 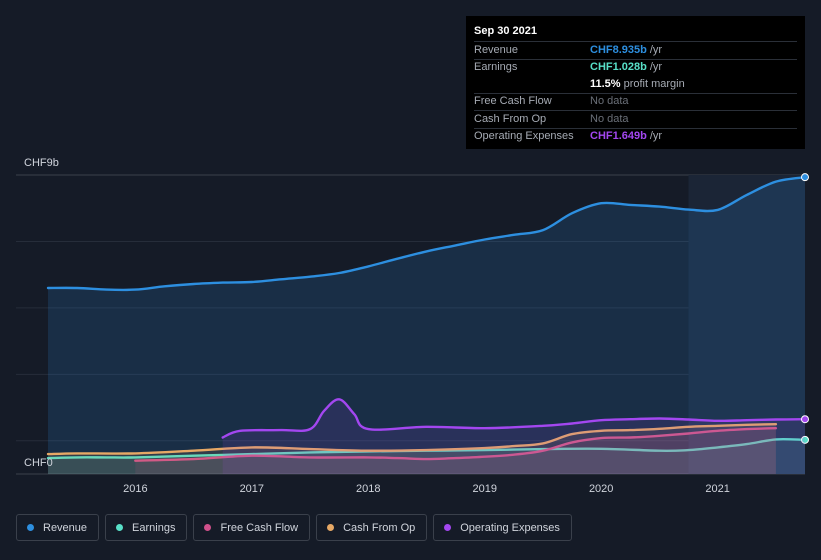 I want to click on legend-item-cash-from-op: Cash From Op, so click(x=372, y=527).